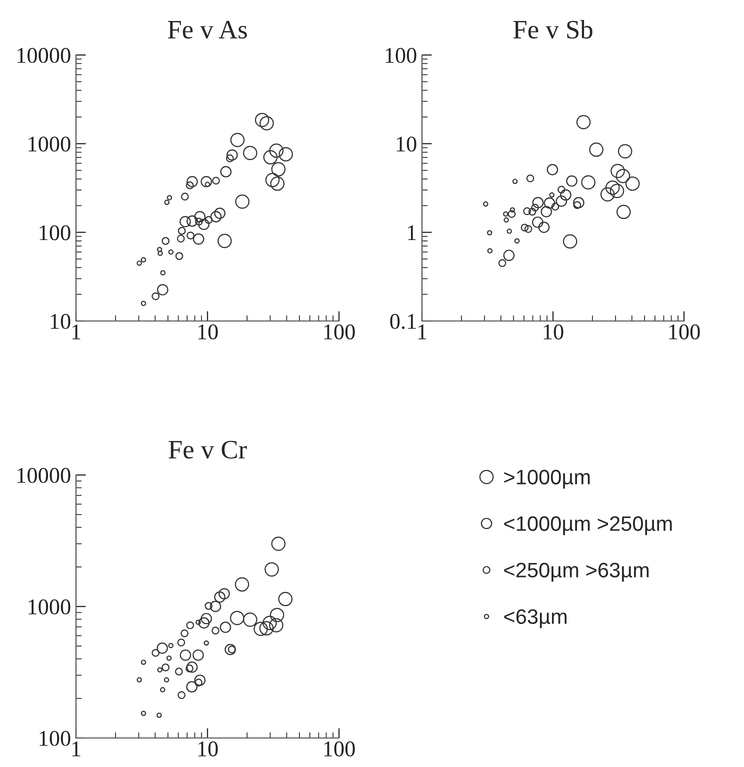 The image size is (744, 767). I want to click on y-tick-label: 0.1, so click(403, 322).